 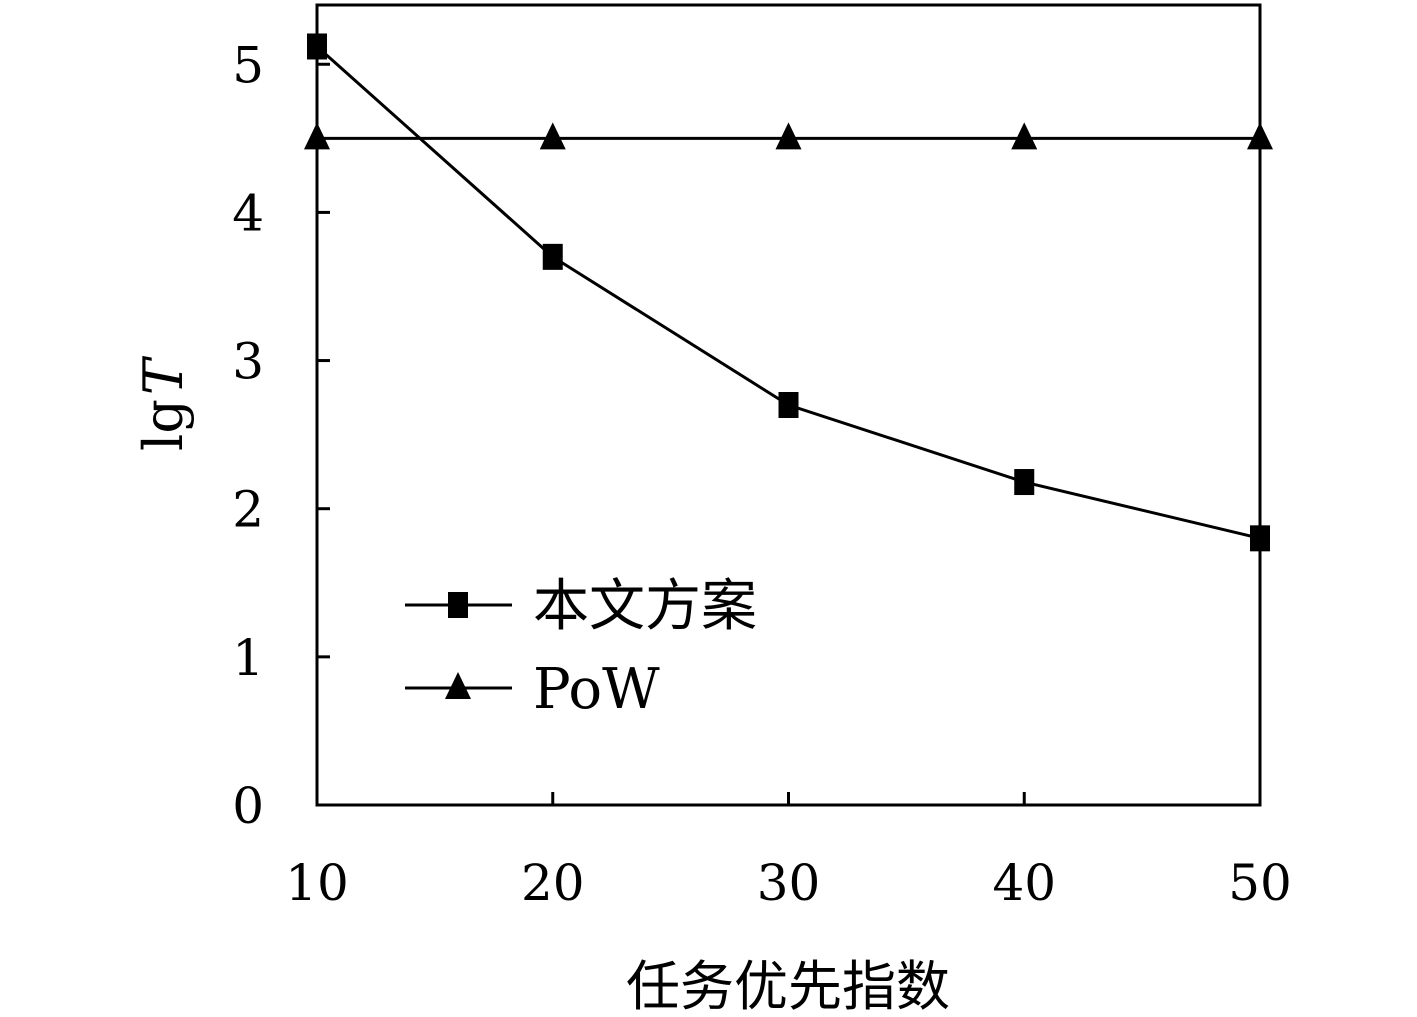 I want to click on legend-item: PoW, so click(x=532, y=689).